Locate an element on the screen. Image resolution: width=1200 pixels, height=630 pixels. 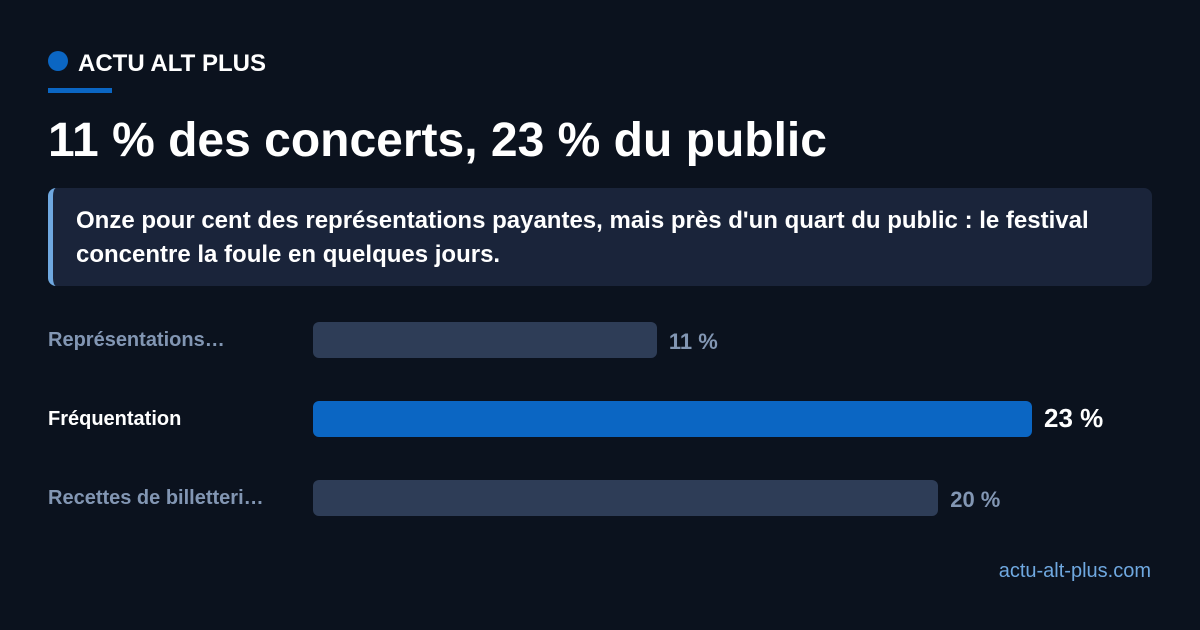
chart-title: 11 % des concerts, 23 % du public is located at coordinates (437, 140).